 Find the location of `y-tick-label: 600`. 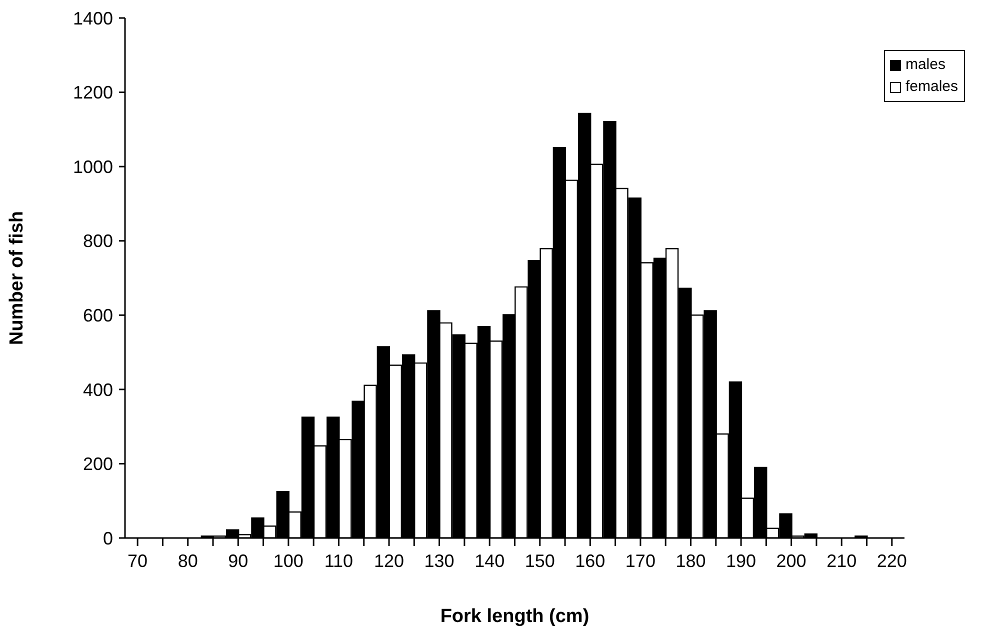

y-tick-label: 600 is located at coordinates (97, 316).